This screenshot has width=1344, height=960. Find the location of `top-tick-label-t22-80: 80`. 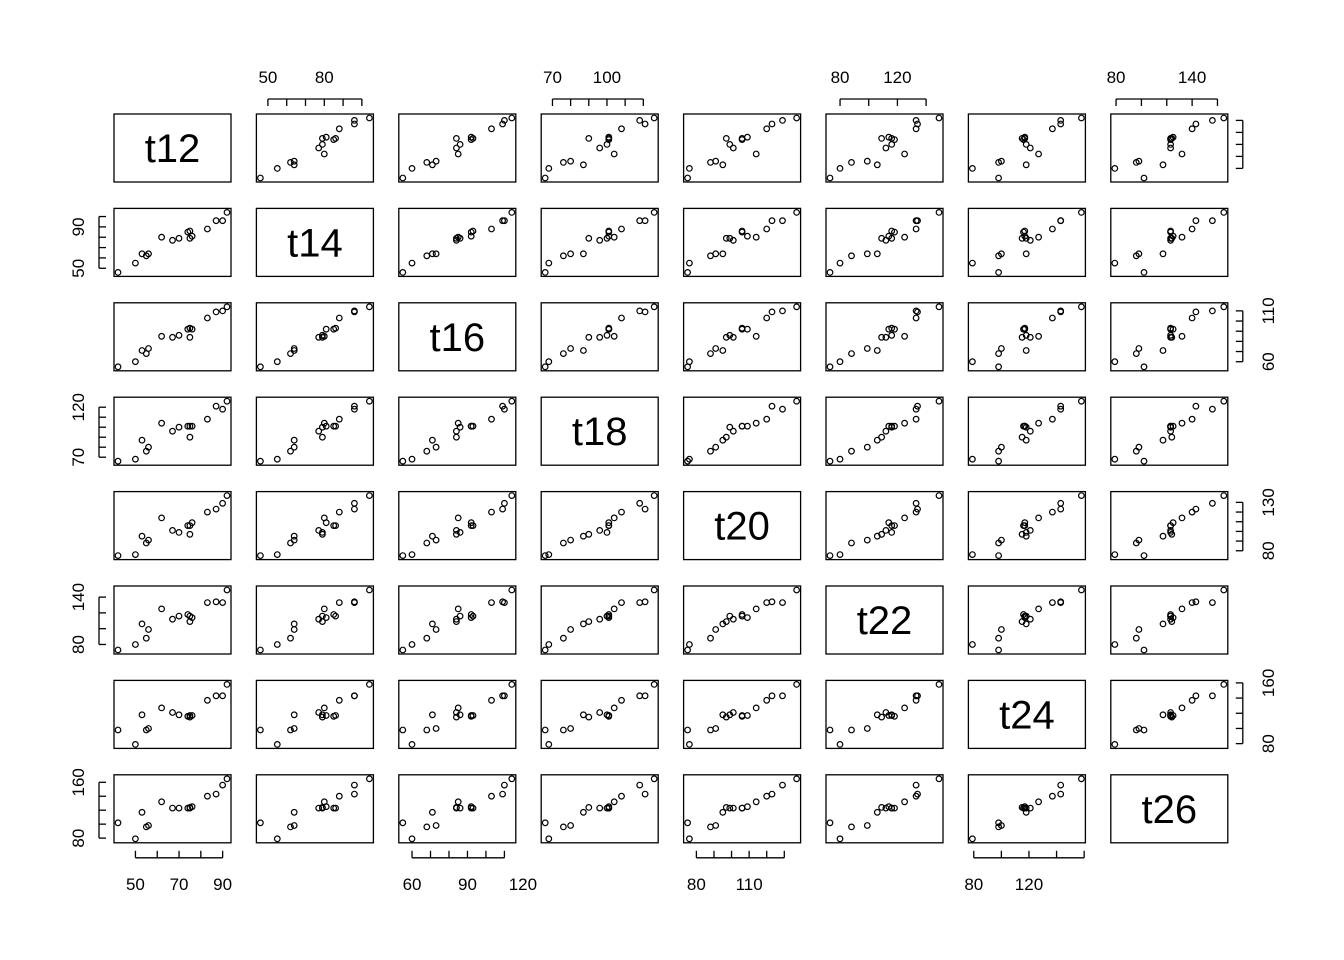

top-tick-label-t22-80: 80 is located at coordinates (840, 77).